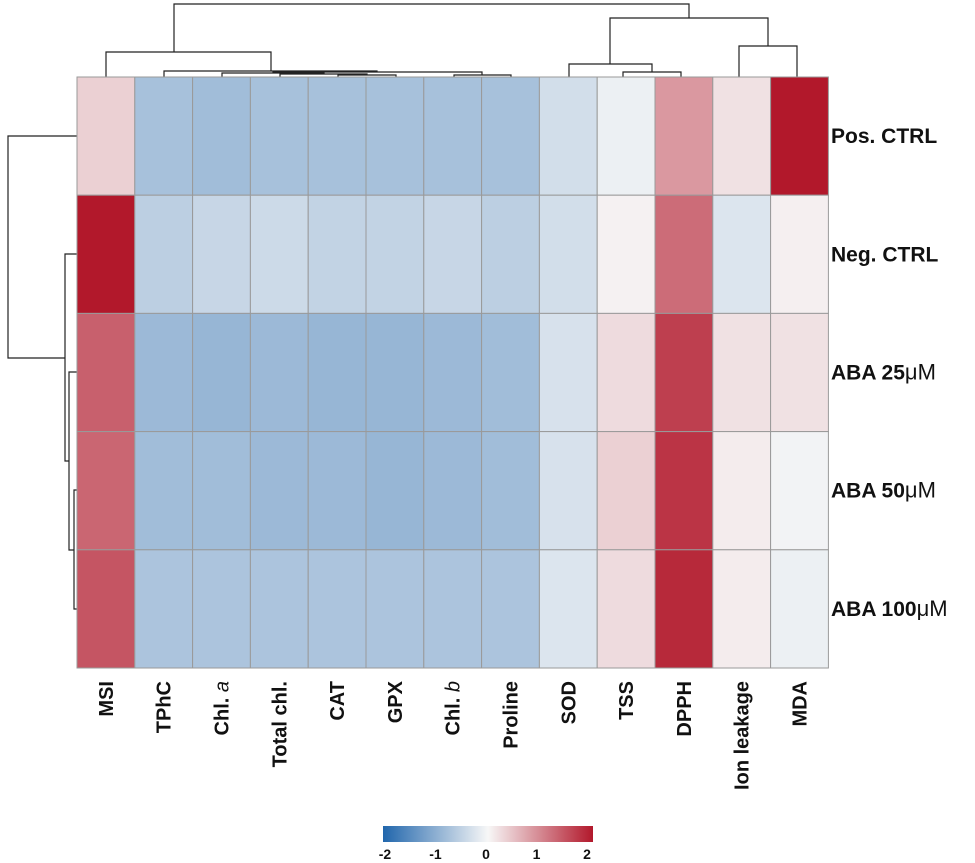 This screenshot has height=863, width=975. Describe the element at coordinates (742, 491) in the screenshot. I see `cell-aba-50-ion-leakage` at that location.